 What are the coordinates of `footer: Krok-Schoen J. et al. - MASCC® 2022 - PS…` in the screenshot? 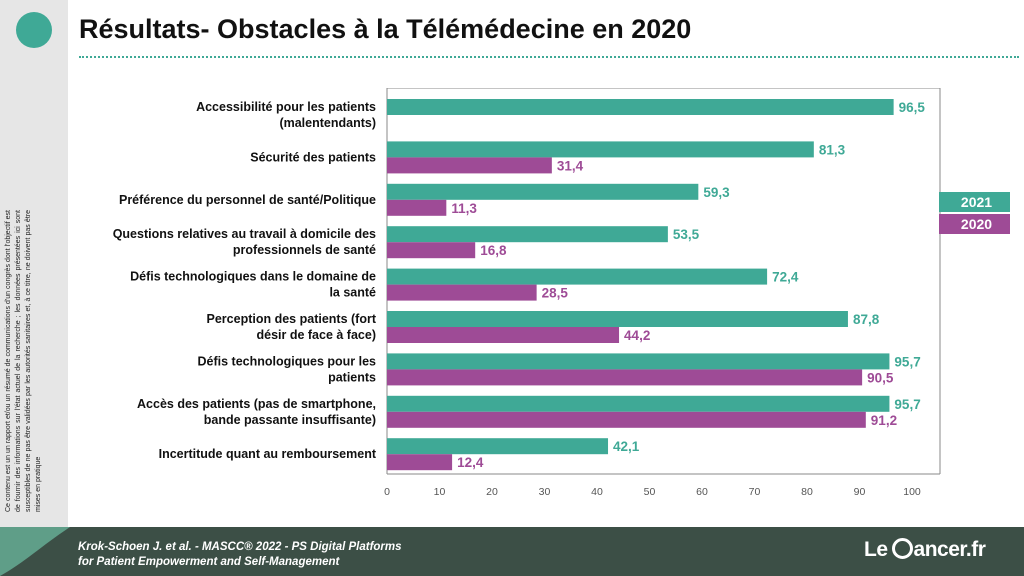 It's located at (512, 551).